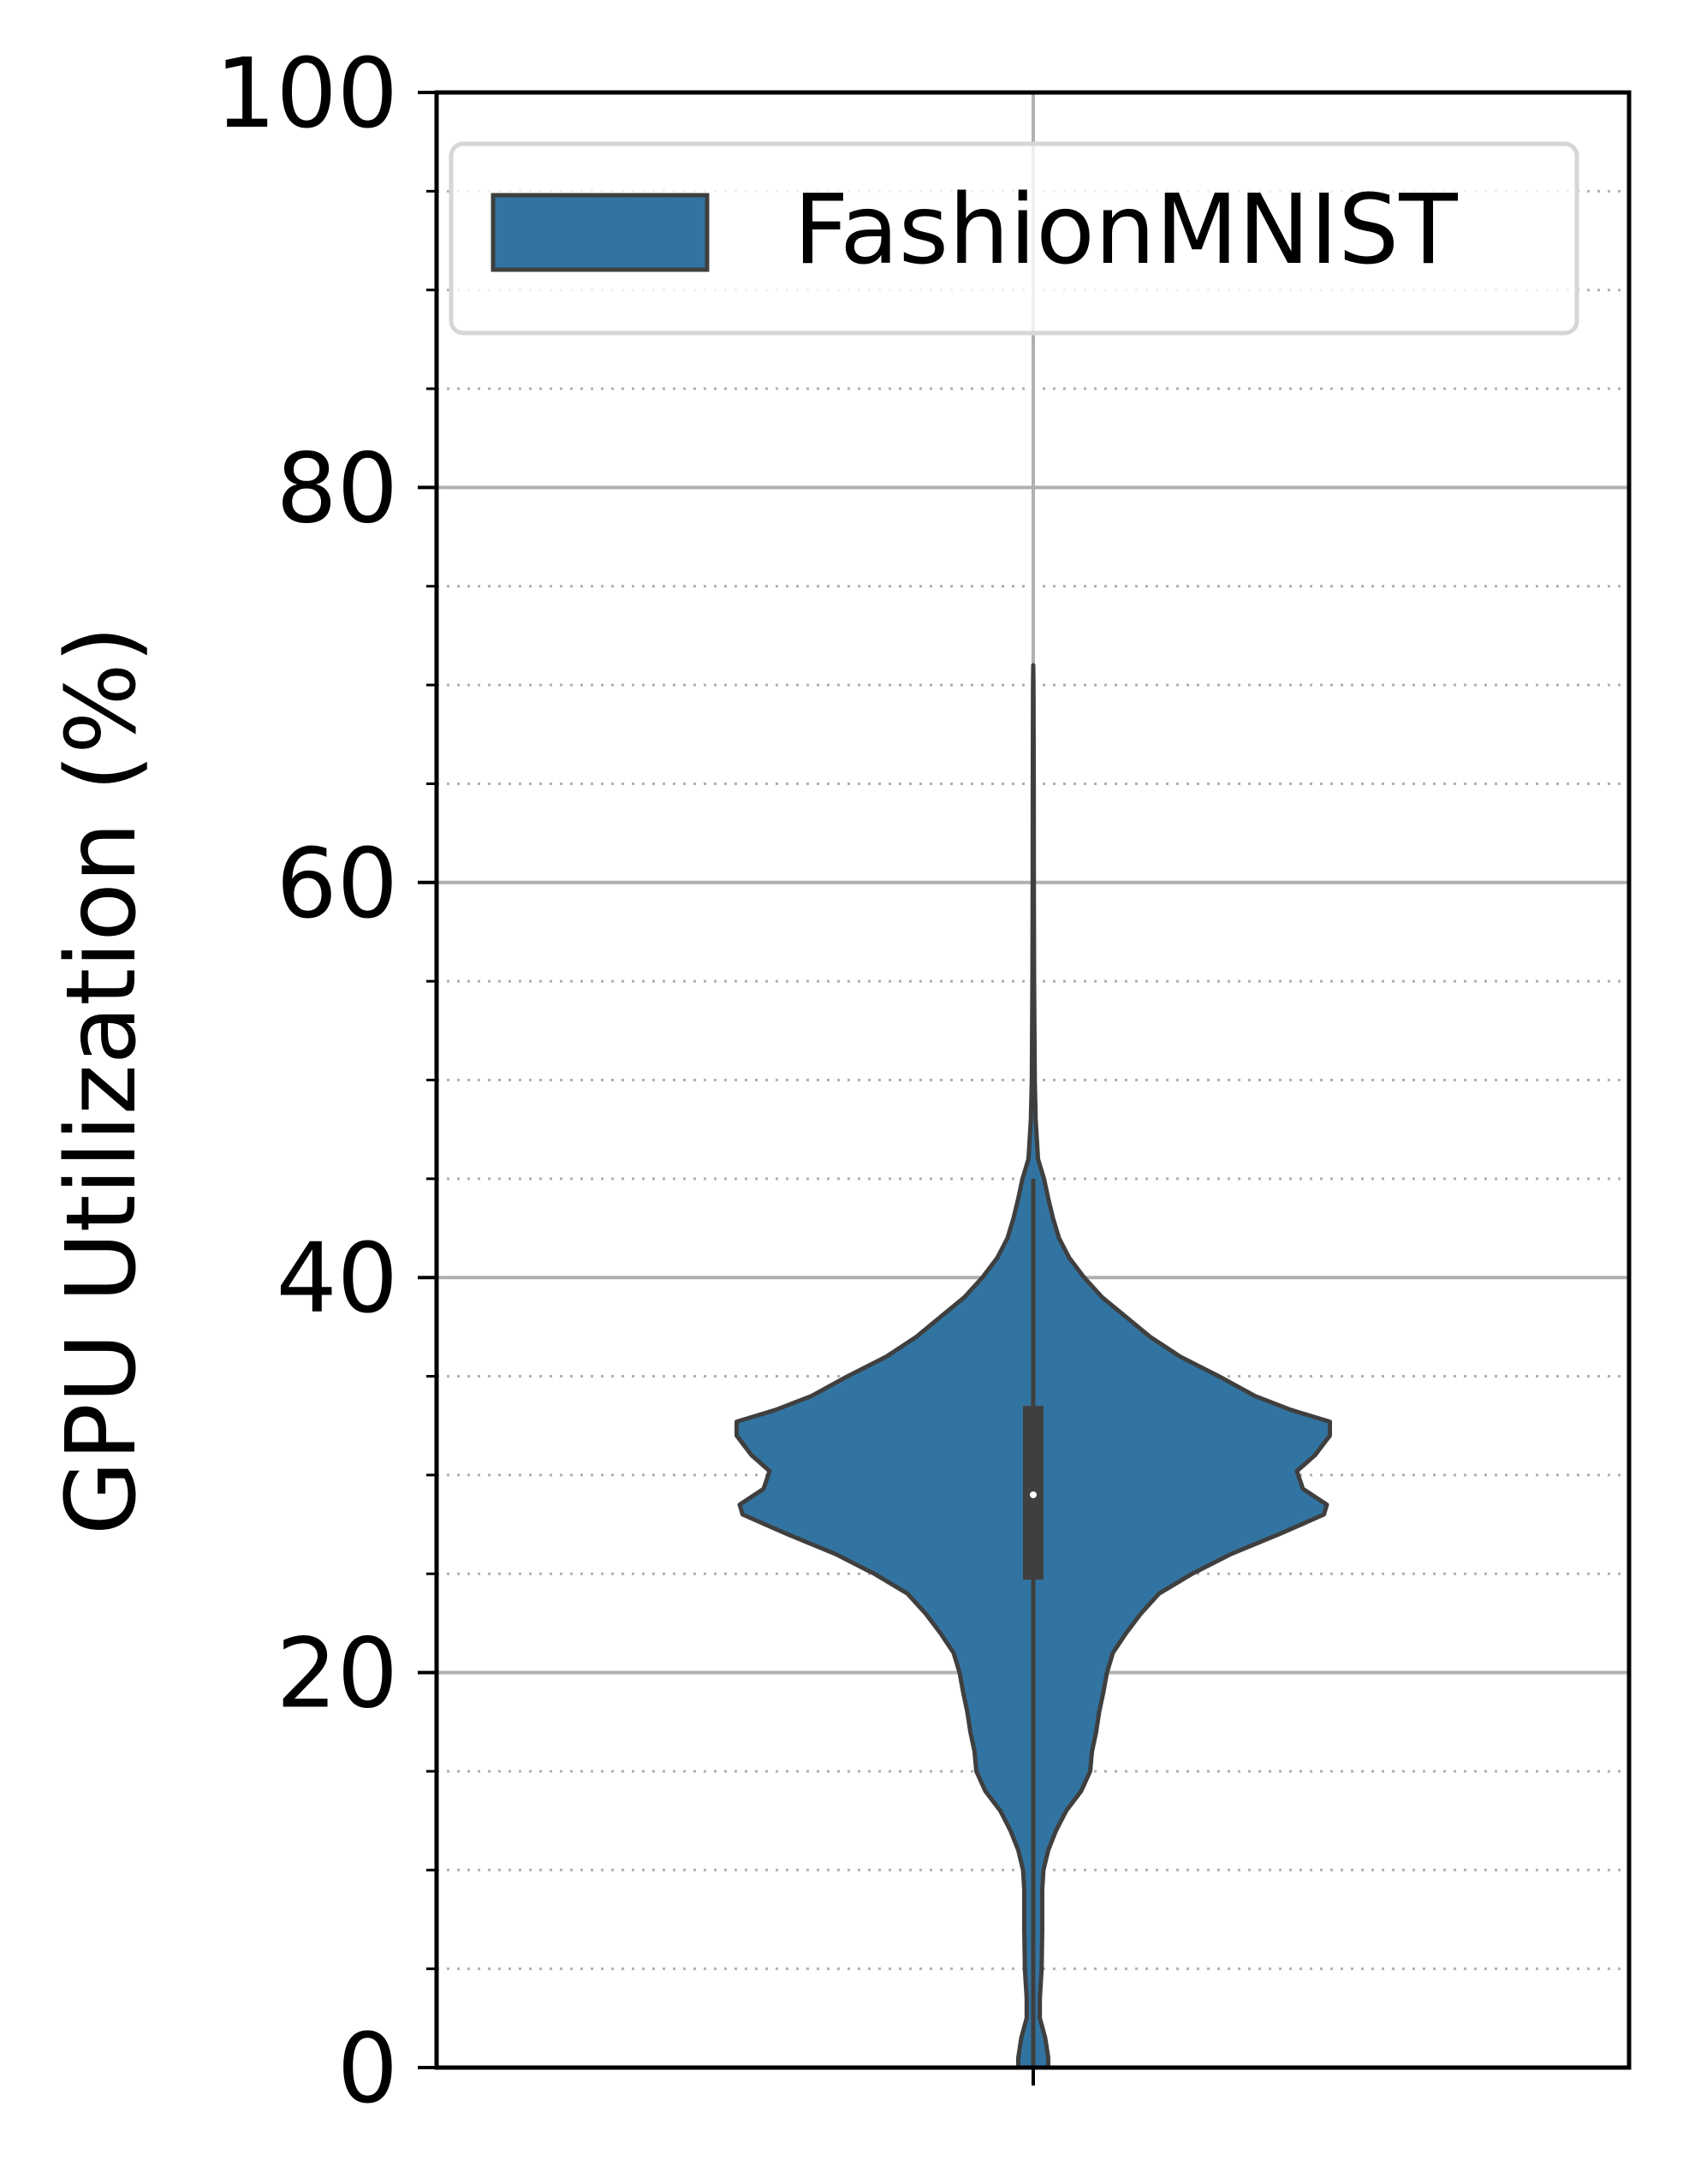 Image resolution: width=1683 pixels, height=2184 pixels. What do you see at coordinates (600, 233) in the screenshot?
I see `legend-swatch-fashionmnist` at bounding box center [600, 233].